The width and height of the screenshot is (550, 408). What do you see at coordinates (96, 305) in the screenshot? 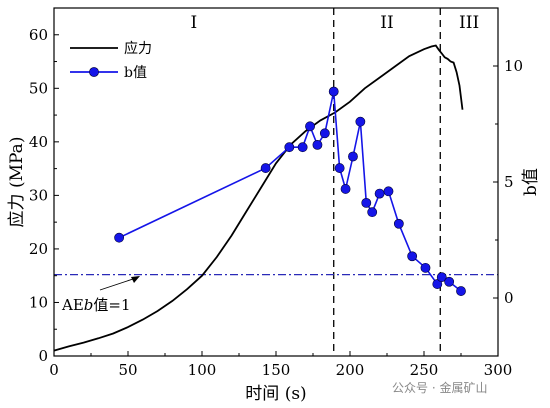
I see `reference-line-label: AEb值=1` at bounding box center [96, 305].